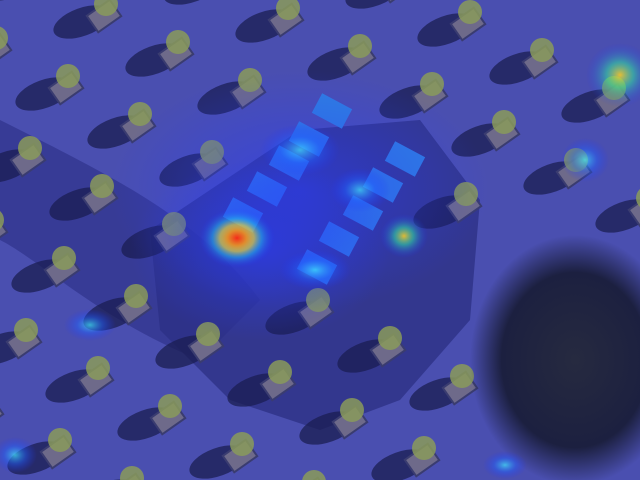 The height and width of the screenshot is (480, 640). What do you see at coordinates (404, 236) in the screenshot?
I see `heat-hotspot-secondary` at bounding box center [404, 236].